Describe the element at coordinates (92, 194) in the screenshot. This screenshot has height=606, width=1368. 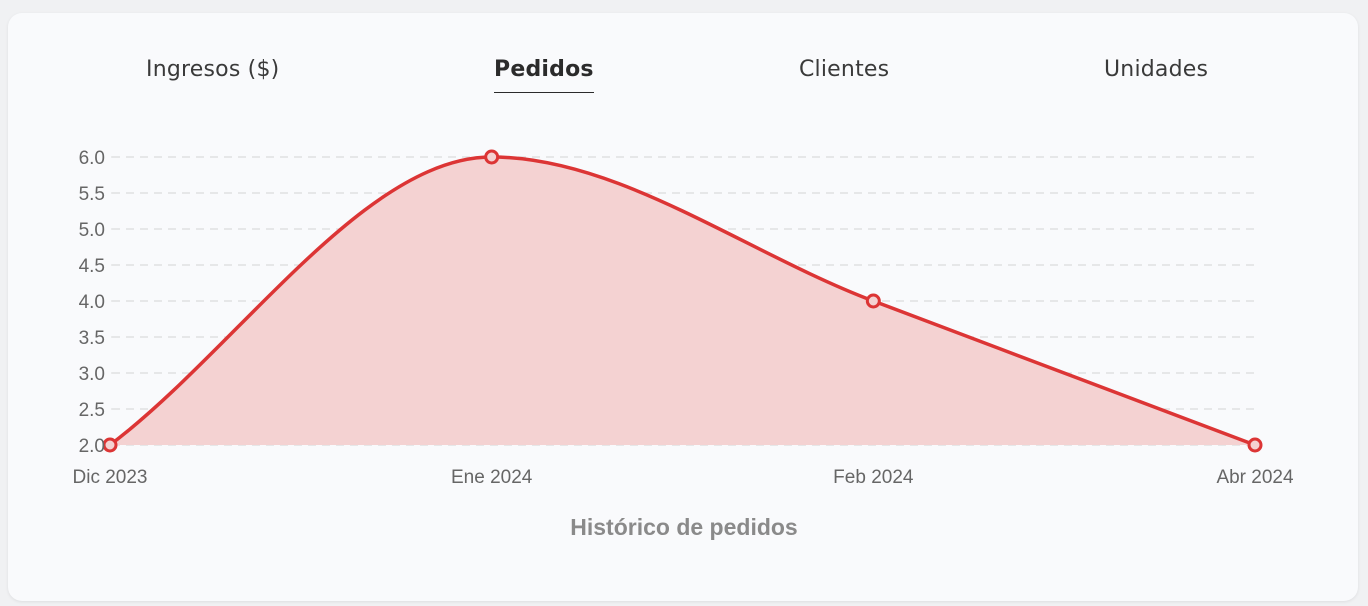
I see `y-tick-label: 5.5` at that location.